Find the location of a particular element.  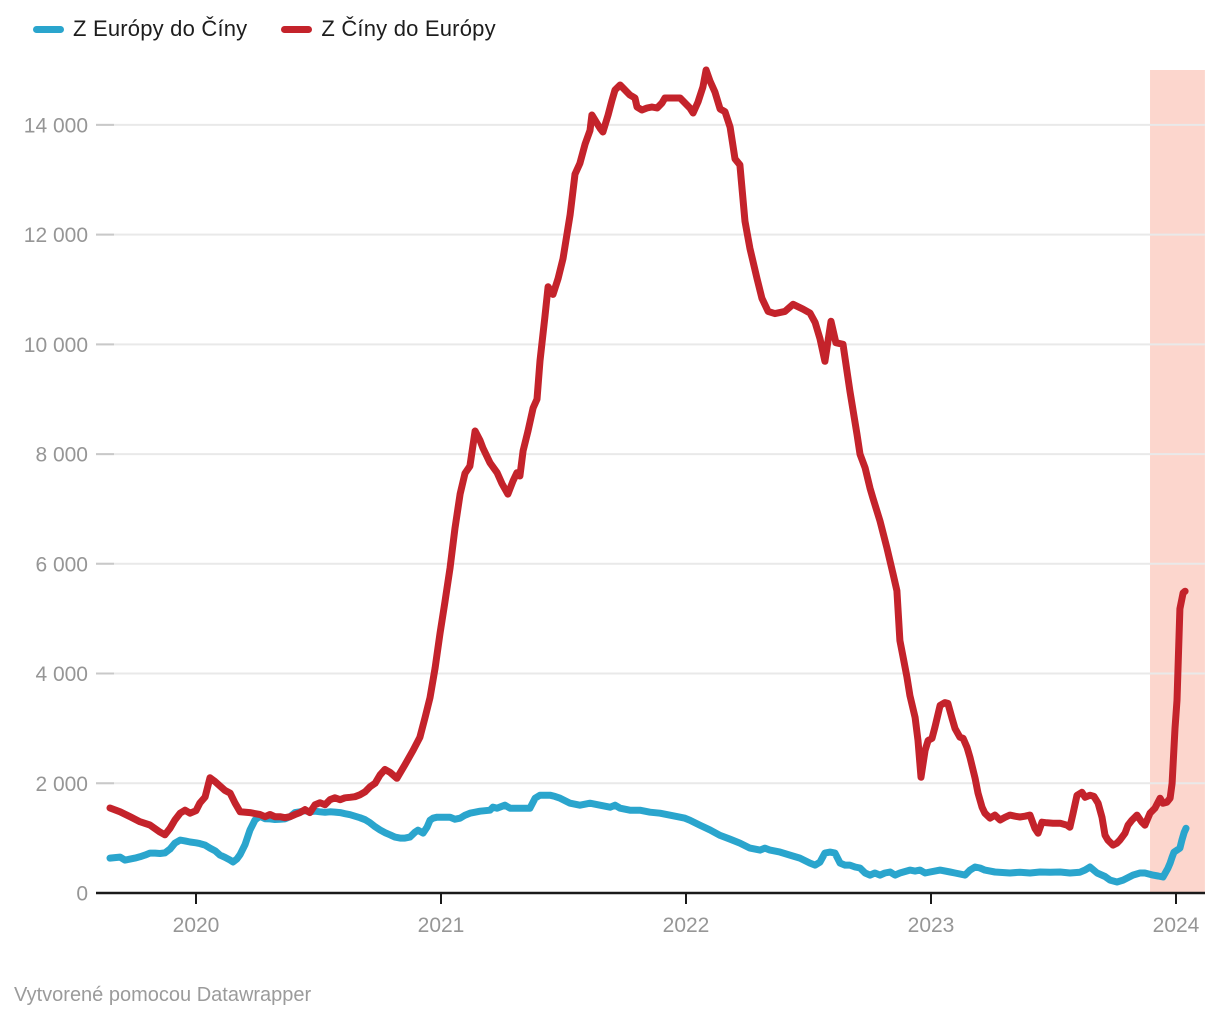

y-axis-label: 6 000 is located at coordinates (61, 564).